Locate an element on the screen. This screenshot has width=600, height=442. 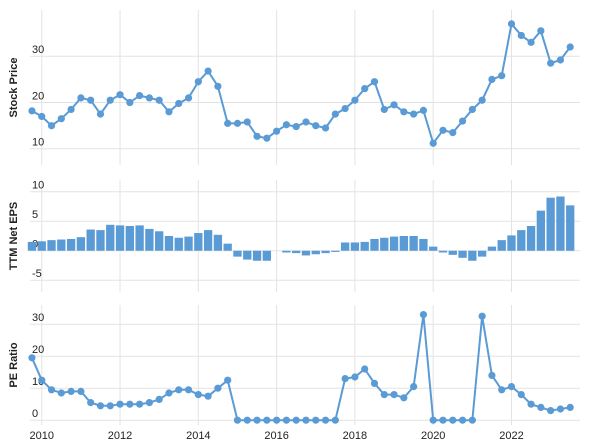
x-tick-label: 2018 is located at coordinates (355, 436).